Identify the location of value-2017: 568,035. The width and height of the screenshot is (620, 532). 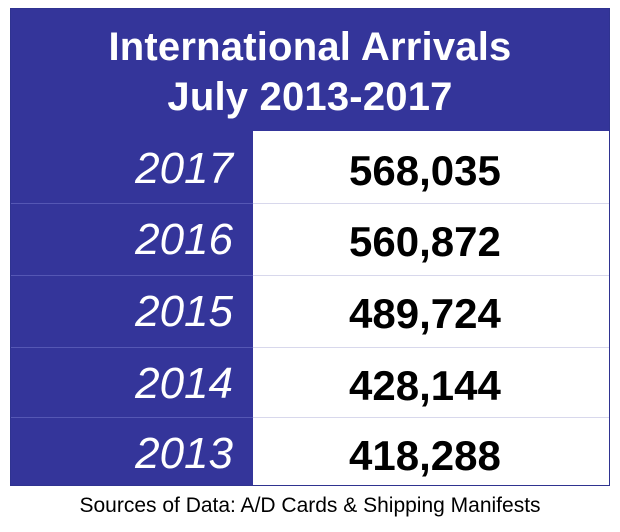
(425, 170).